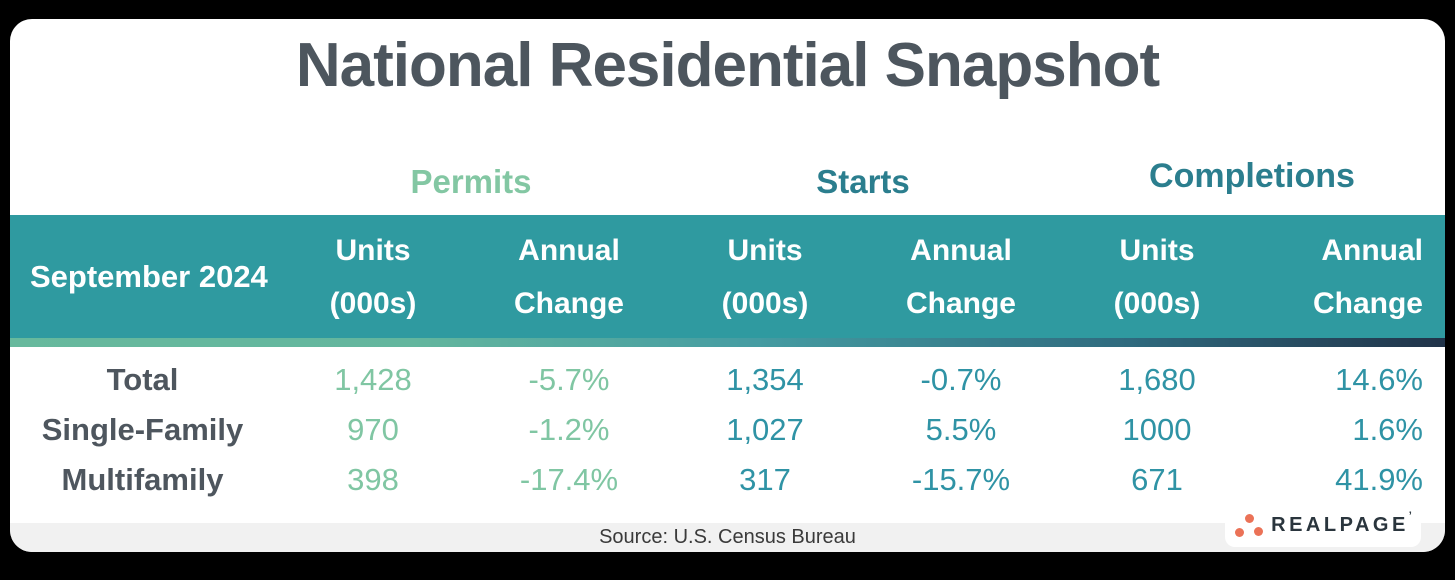 This screenshot has height=580, width=1455. What do you see at coordinates (961, 479) in the screenshot?
I see `cell-multifamily-starts-change: -15.7%` at bounding box center [961, 479].